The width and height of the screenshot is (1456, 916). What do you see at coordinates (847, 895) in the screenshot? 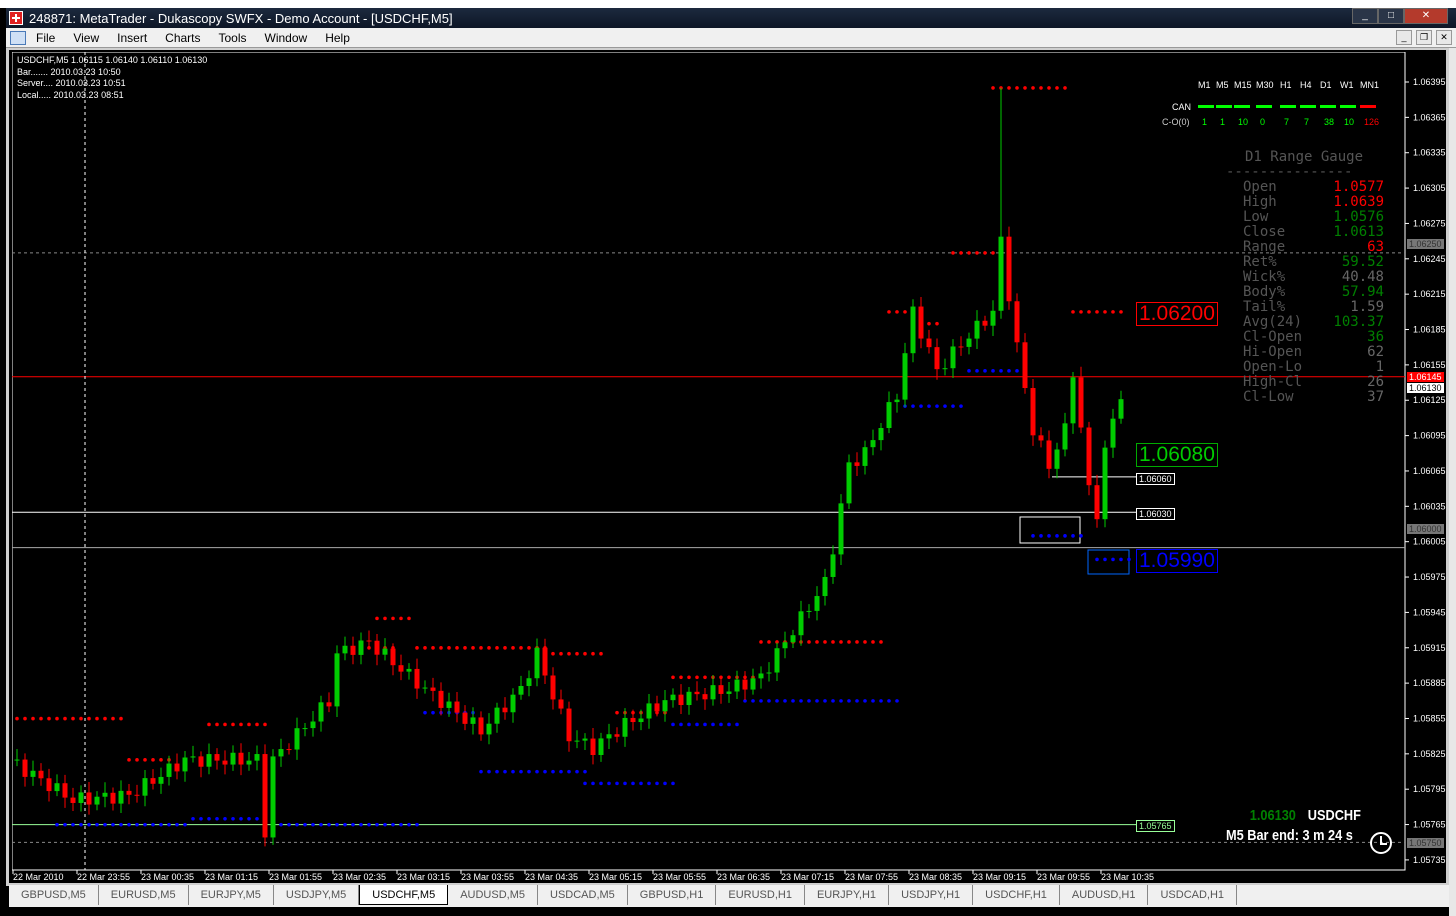
I see `tab-eurjpy-h1: EURJPY,H1` at bounding box center [847, 895].